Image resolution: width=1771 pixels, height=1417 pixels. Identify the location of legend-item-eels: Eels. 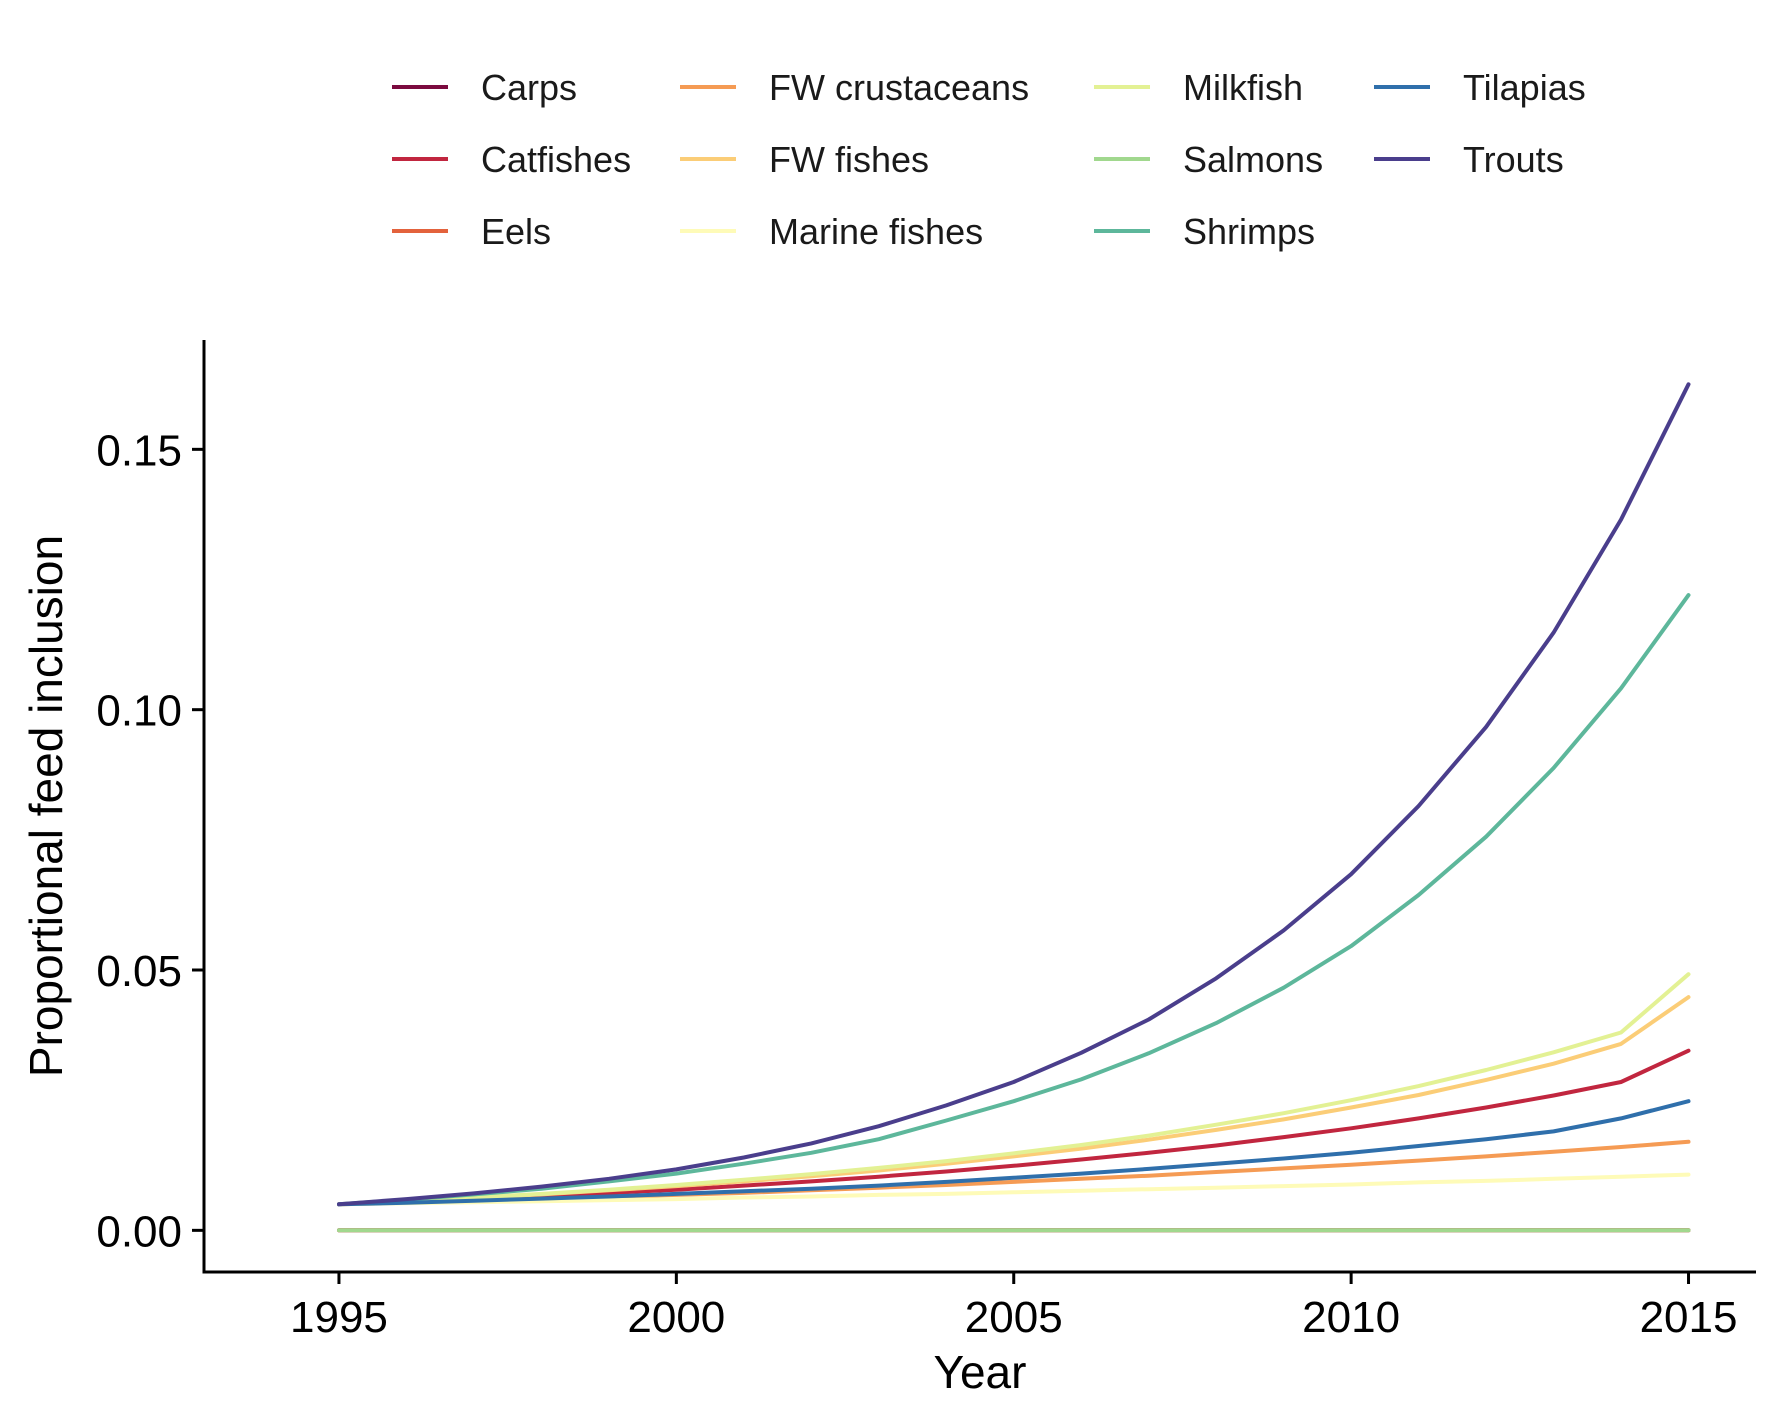
(471, 231).